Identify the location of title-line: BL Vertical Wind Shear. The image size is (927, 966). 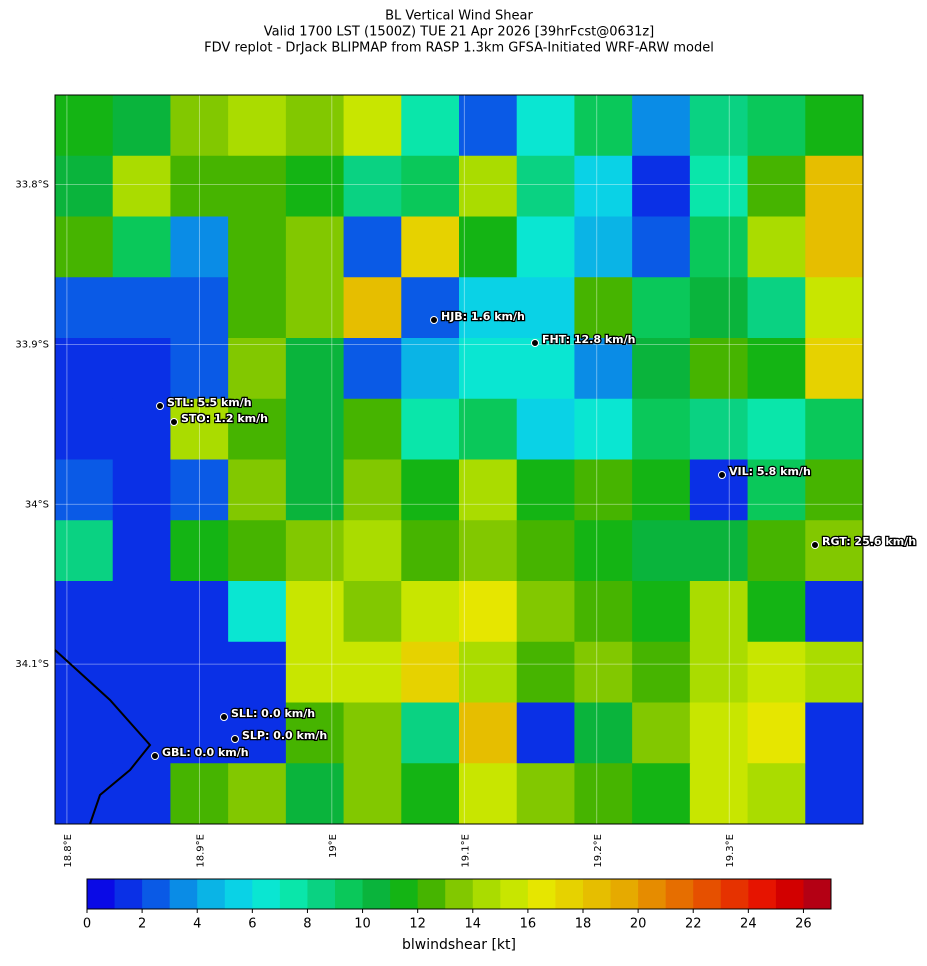
(459, 16).